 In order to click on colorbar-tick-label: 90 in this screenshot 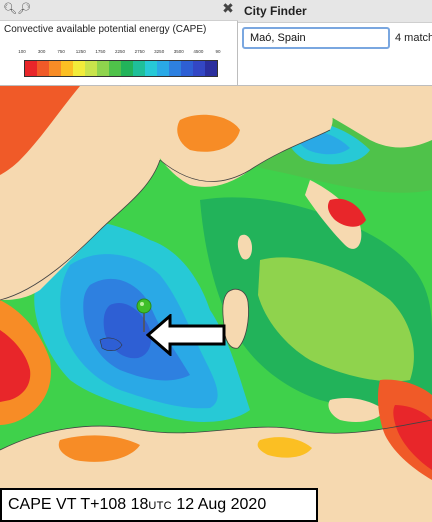, I will do `click(218, 51)`.